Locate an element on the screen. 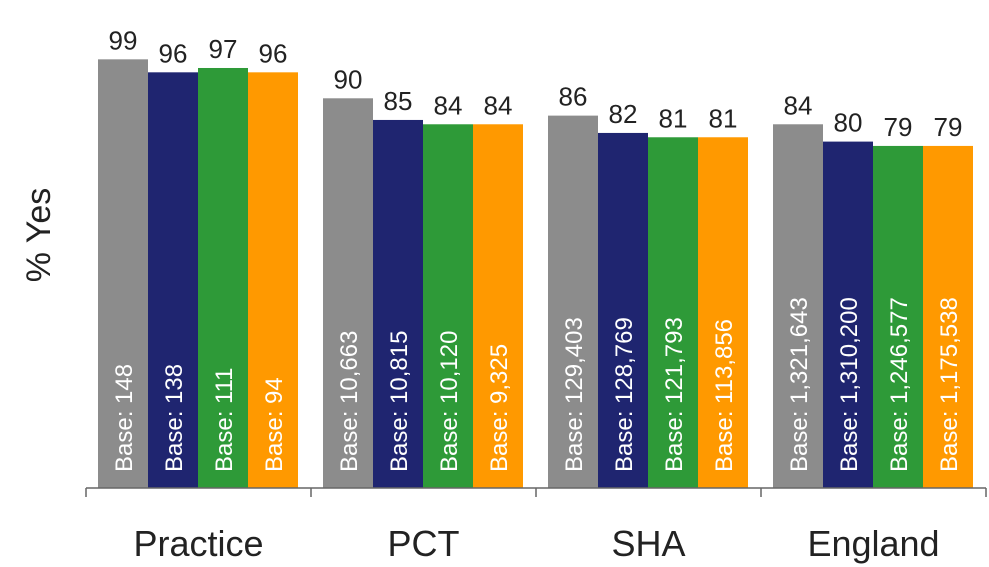 The image size is (989, 567). value-label: 90 is located at coordinates (348, 79).